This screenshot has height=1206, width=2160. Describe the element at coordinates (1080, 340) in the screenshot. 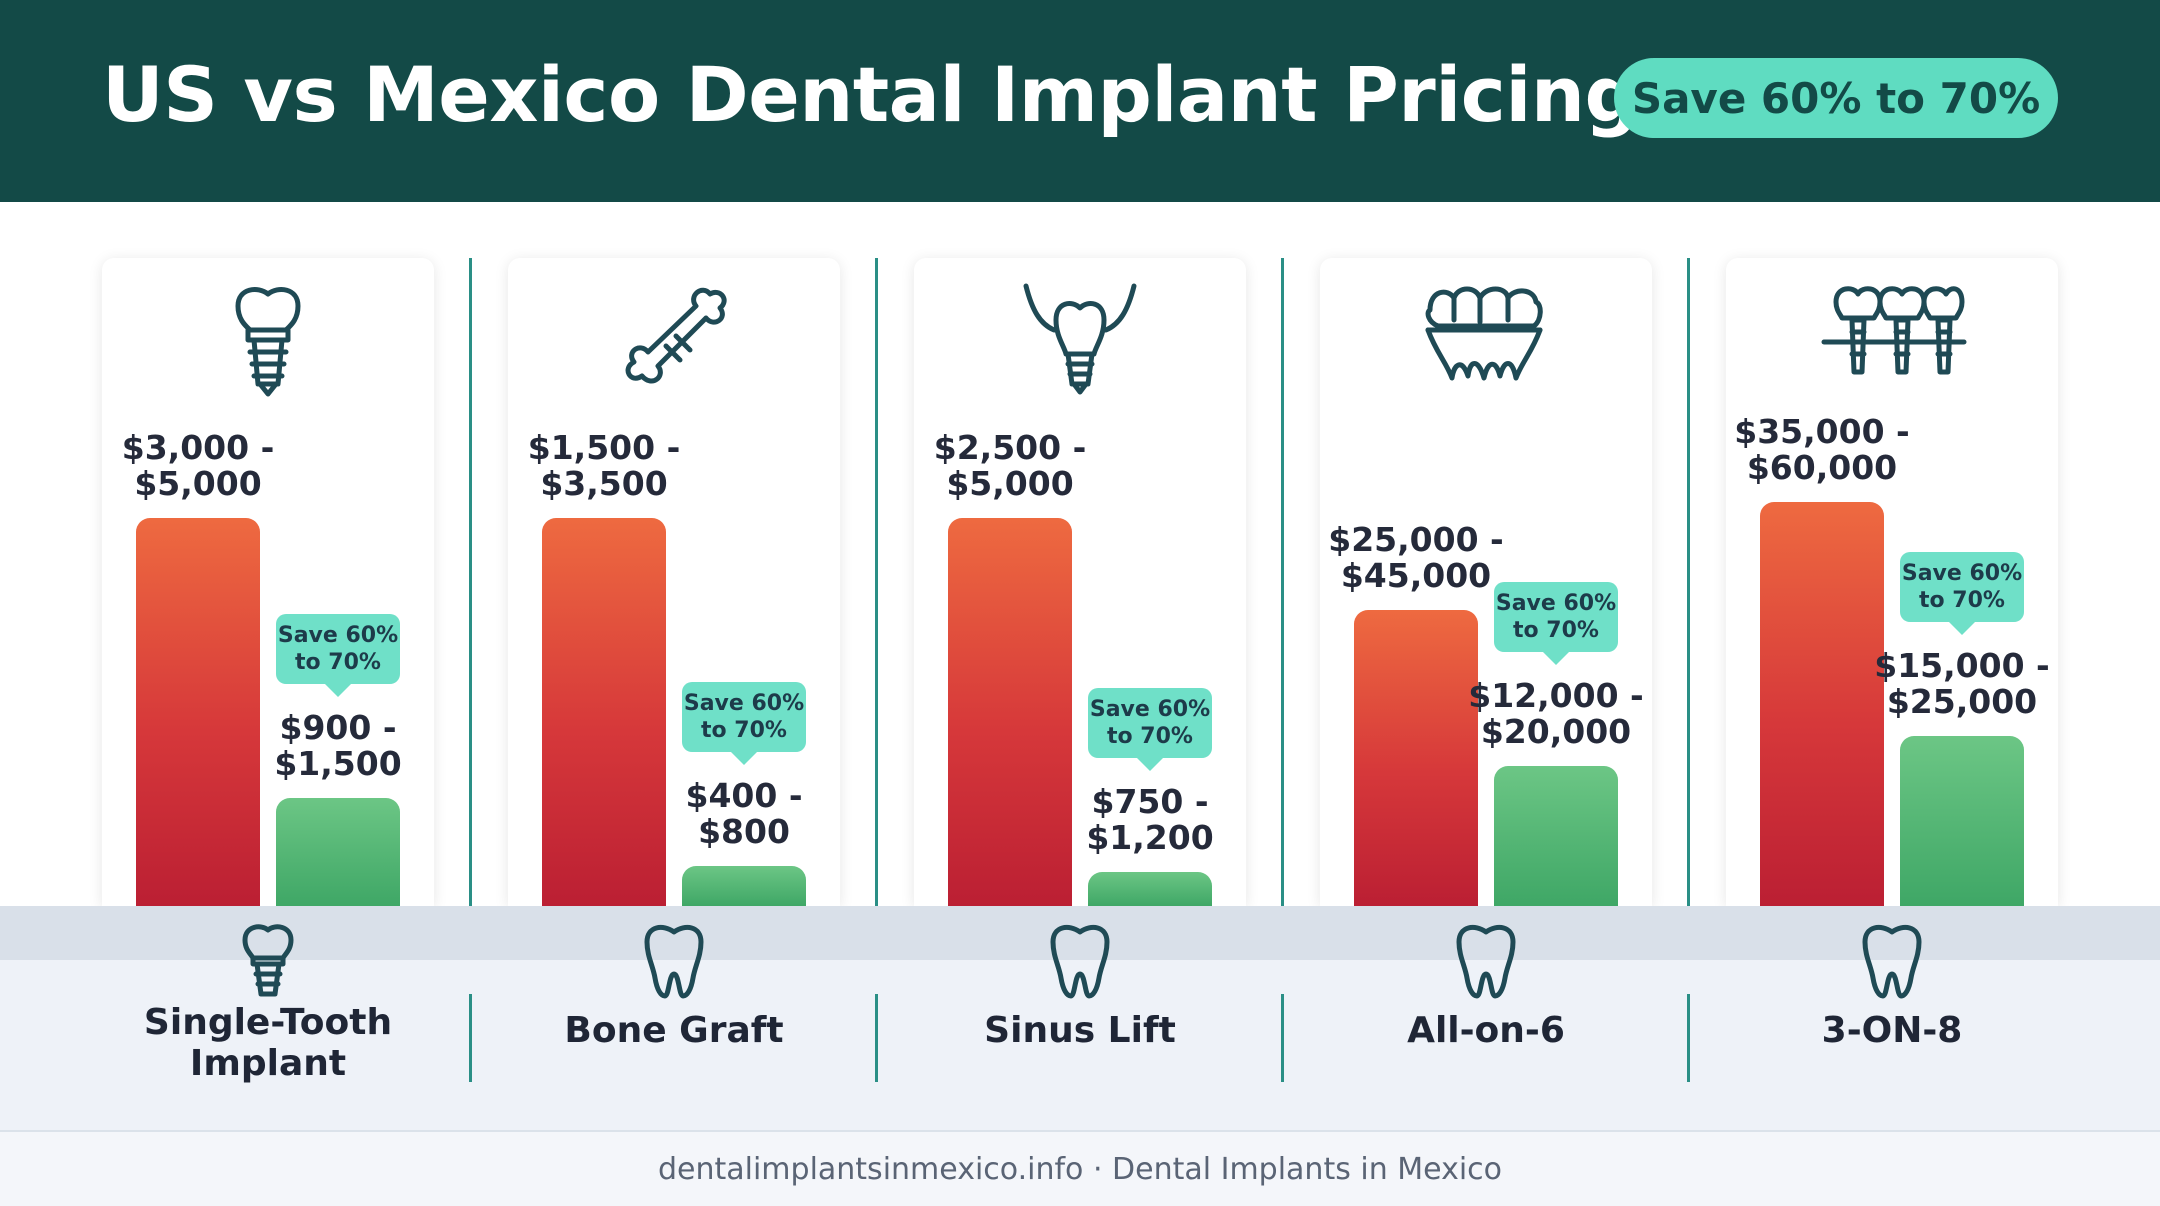

I see `sinus-implant-icon` at that location.